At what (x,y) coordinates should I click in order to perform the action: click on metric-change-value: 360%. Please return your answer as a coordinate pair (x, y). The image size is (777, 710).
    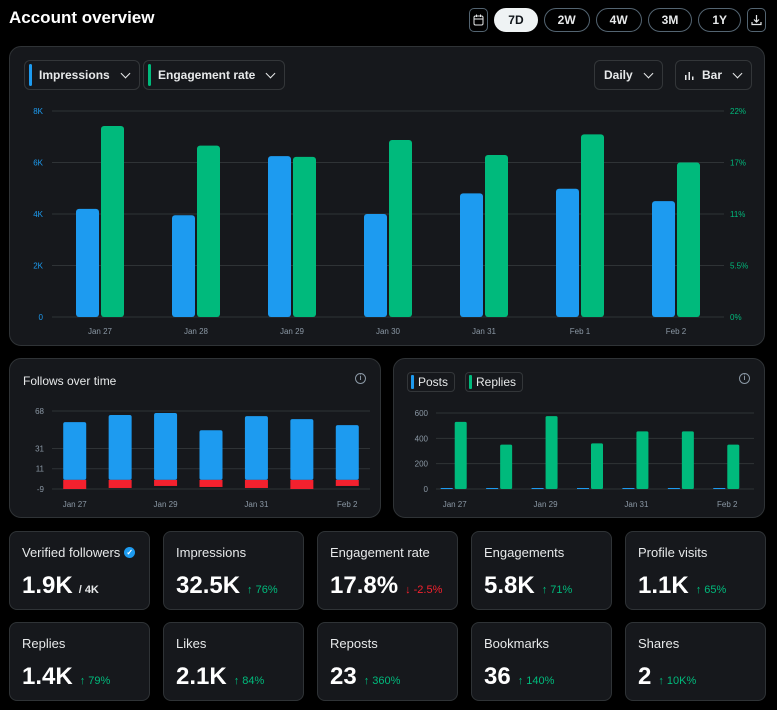
    Looking at the image, I should click on (386, 681).